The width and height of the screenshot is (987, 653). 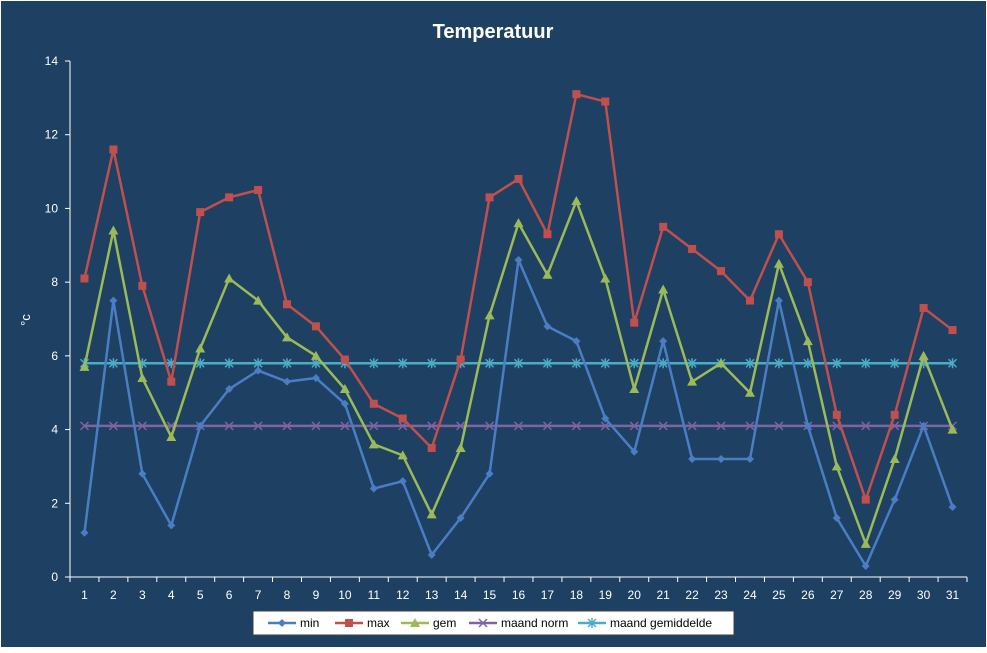 What do you see at coordinates (25, 320) in the screenshot?
I see `y-axis-label: °c` at bounding box center [25, 320].